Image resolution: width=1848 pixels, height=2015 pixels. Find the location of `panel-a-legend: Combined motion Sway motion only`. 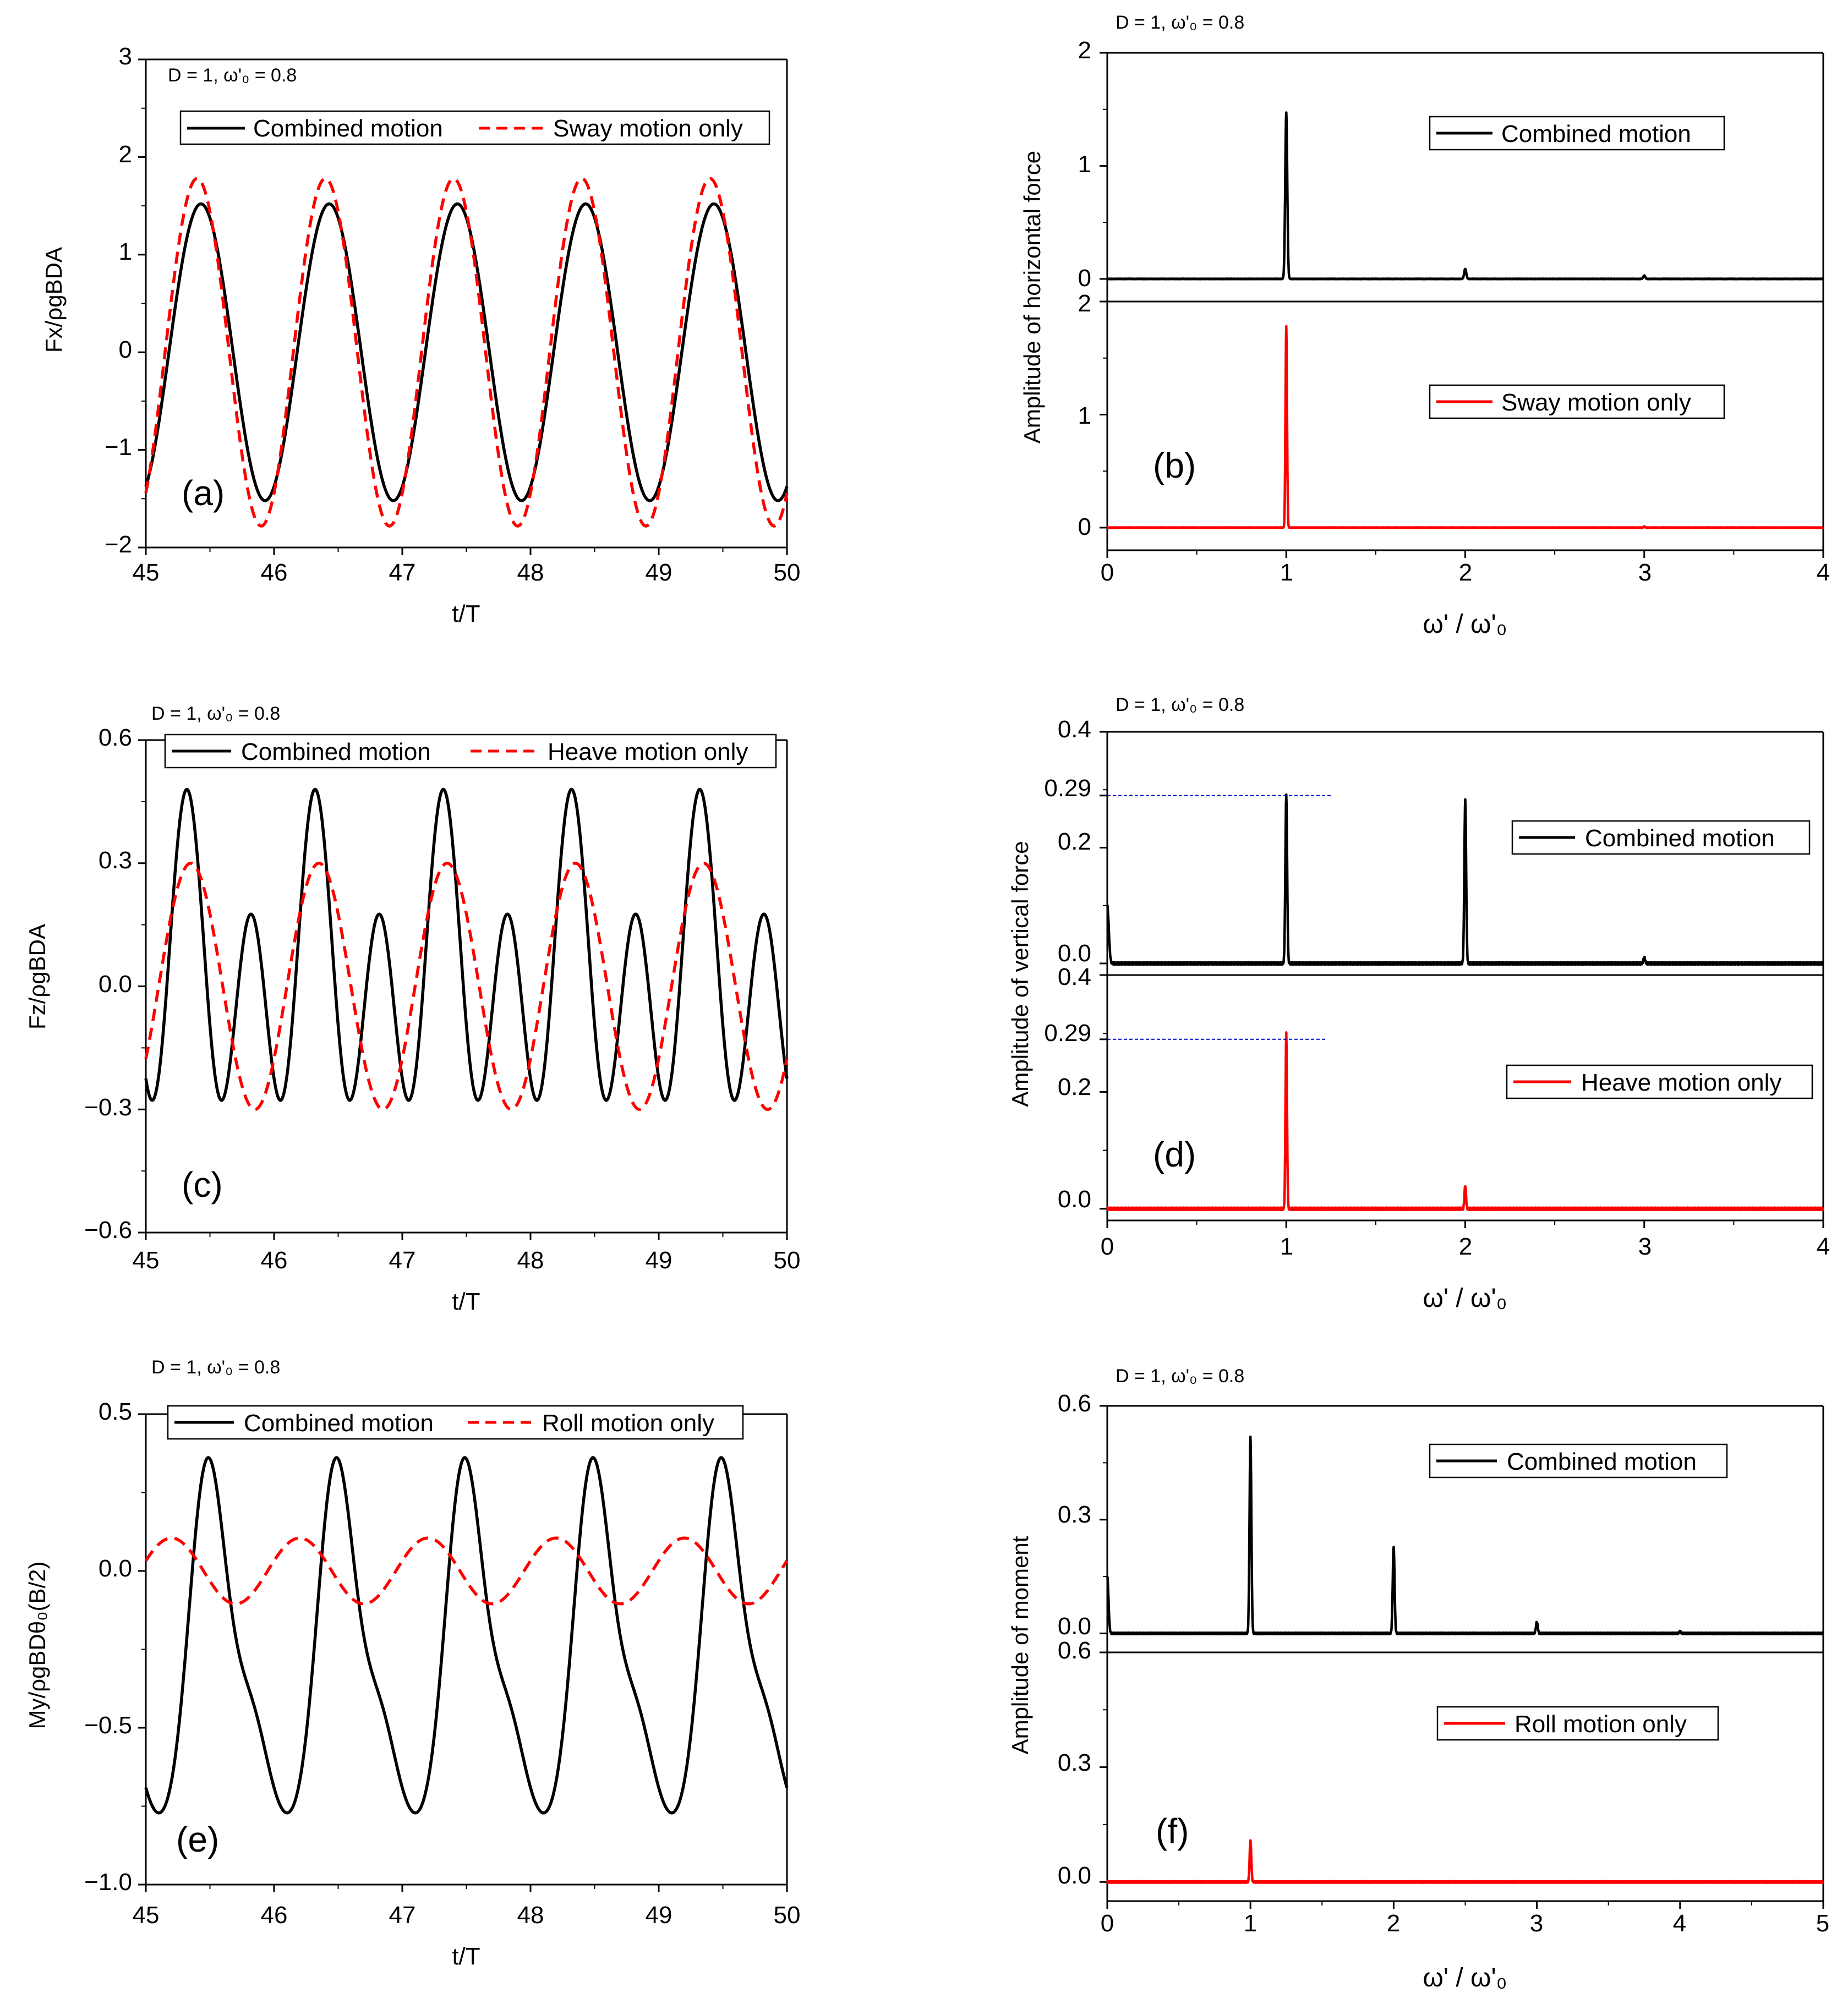

panel-a-legend: Combined motion Sway motion only is located at coordinates (474, 127).